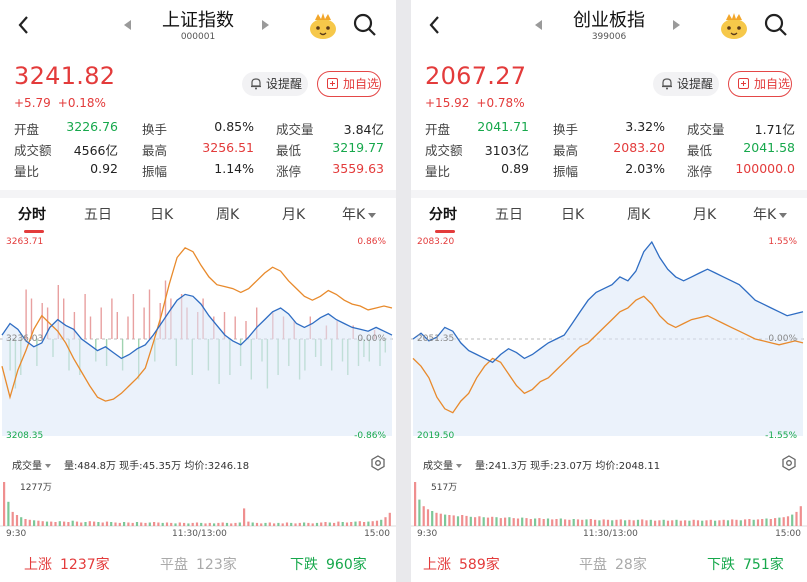 Image resolution: width=807 pixels, height=582 pixels. What do you see at coordinates (774, 129) in the screenshot?
I see `stat-value: 1.71亿` at bounding box center [774, 129].